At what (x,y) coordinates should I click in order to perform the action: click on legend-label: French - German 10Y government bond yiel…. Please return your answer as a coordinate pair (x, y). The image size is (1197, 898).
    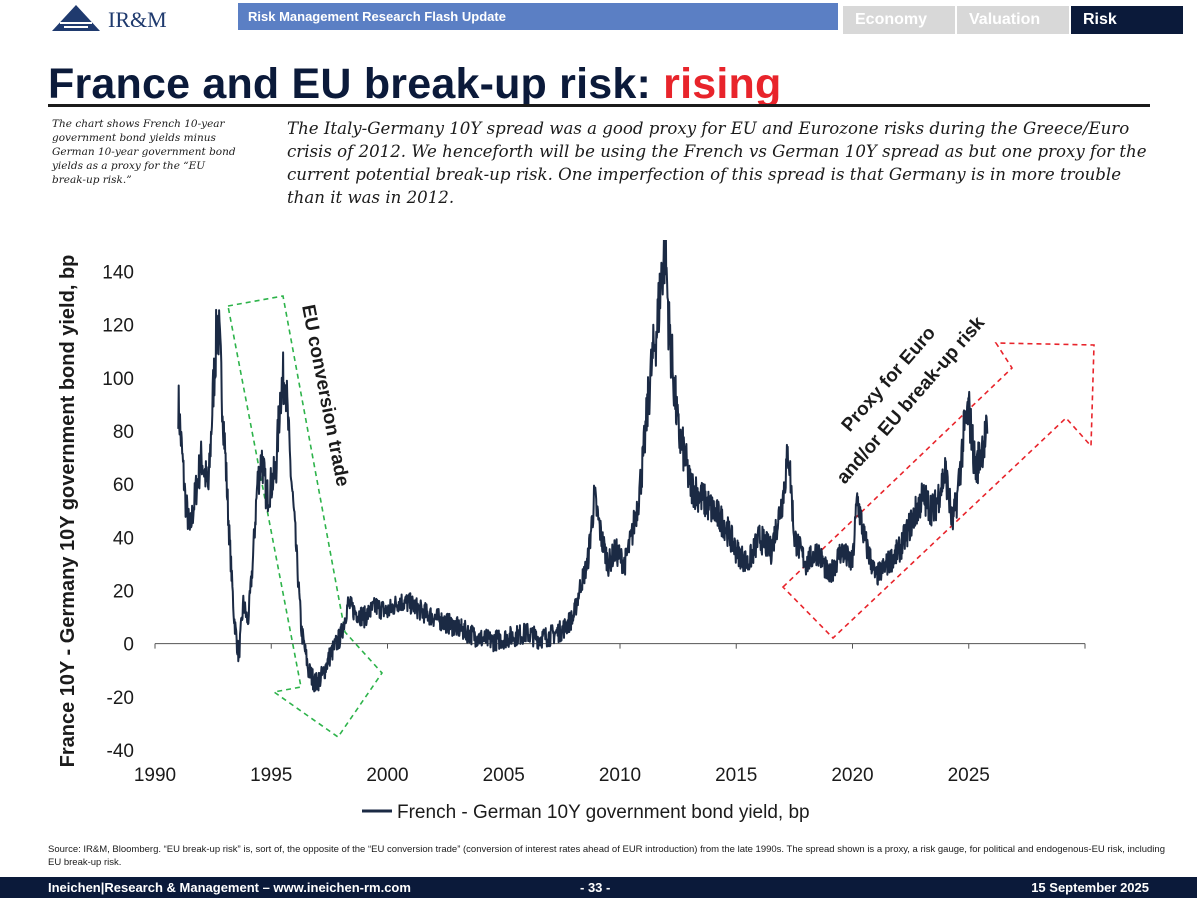
    Looking at the image, I should click on (603, 812).